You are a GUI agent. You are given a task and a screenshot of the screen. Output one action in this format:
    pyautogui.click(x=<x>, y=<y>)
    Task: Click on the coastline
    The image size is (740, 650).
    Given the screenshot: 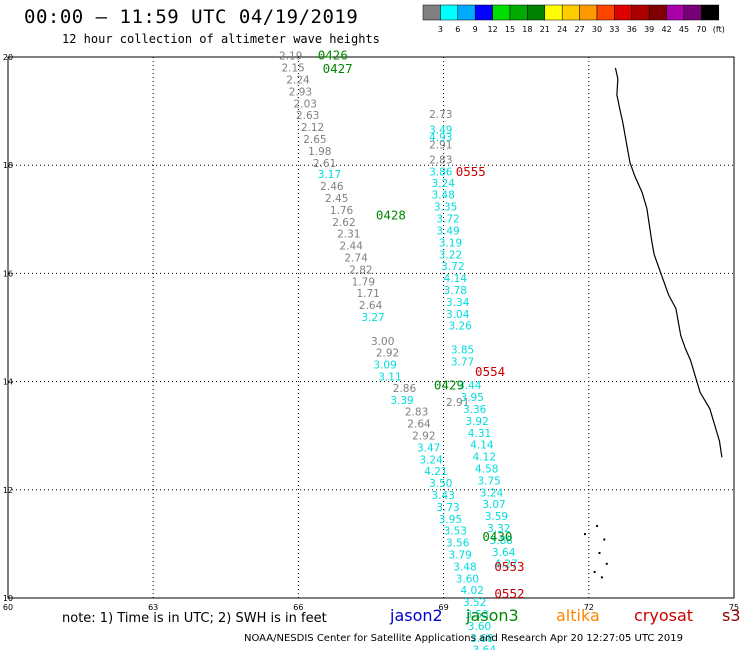 What is the action you would take?
    pyautogui.click(x=668, y=262)
    